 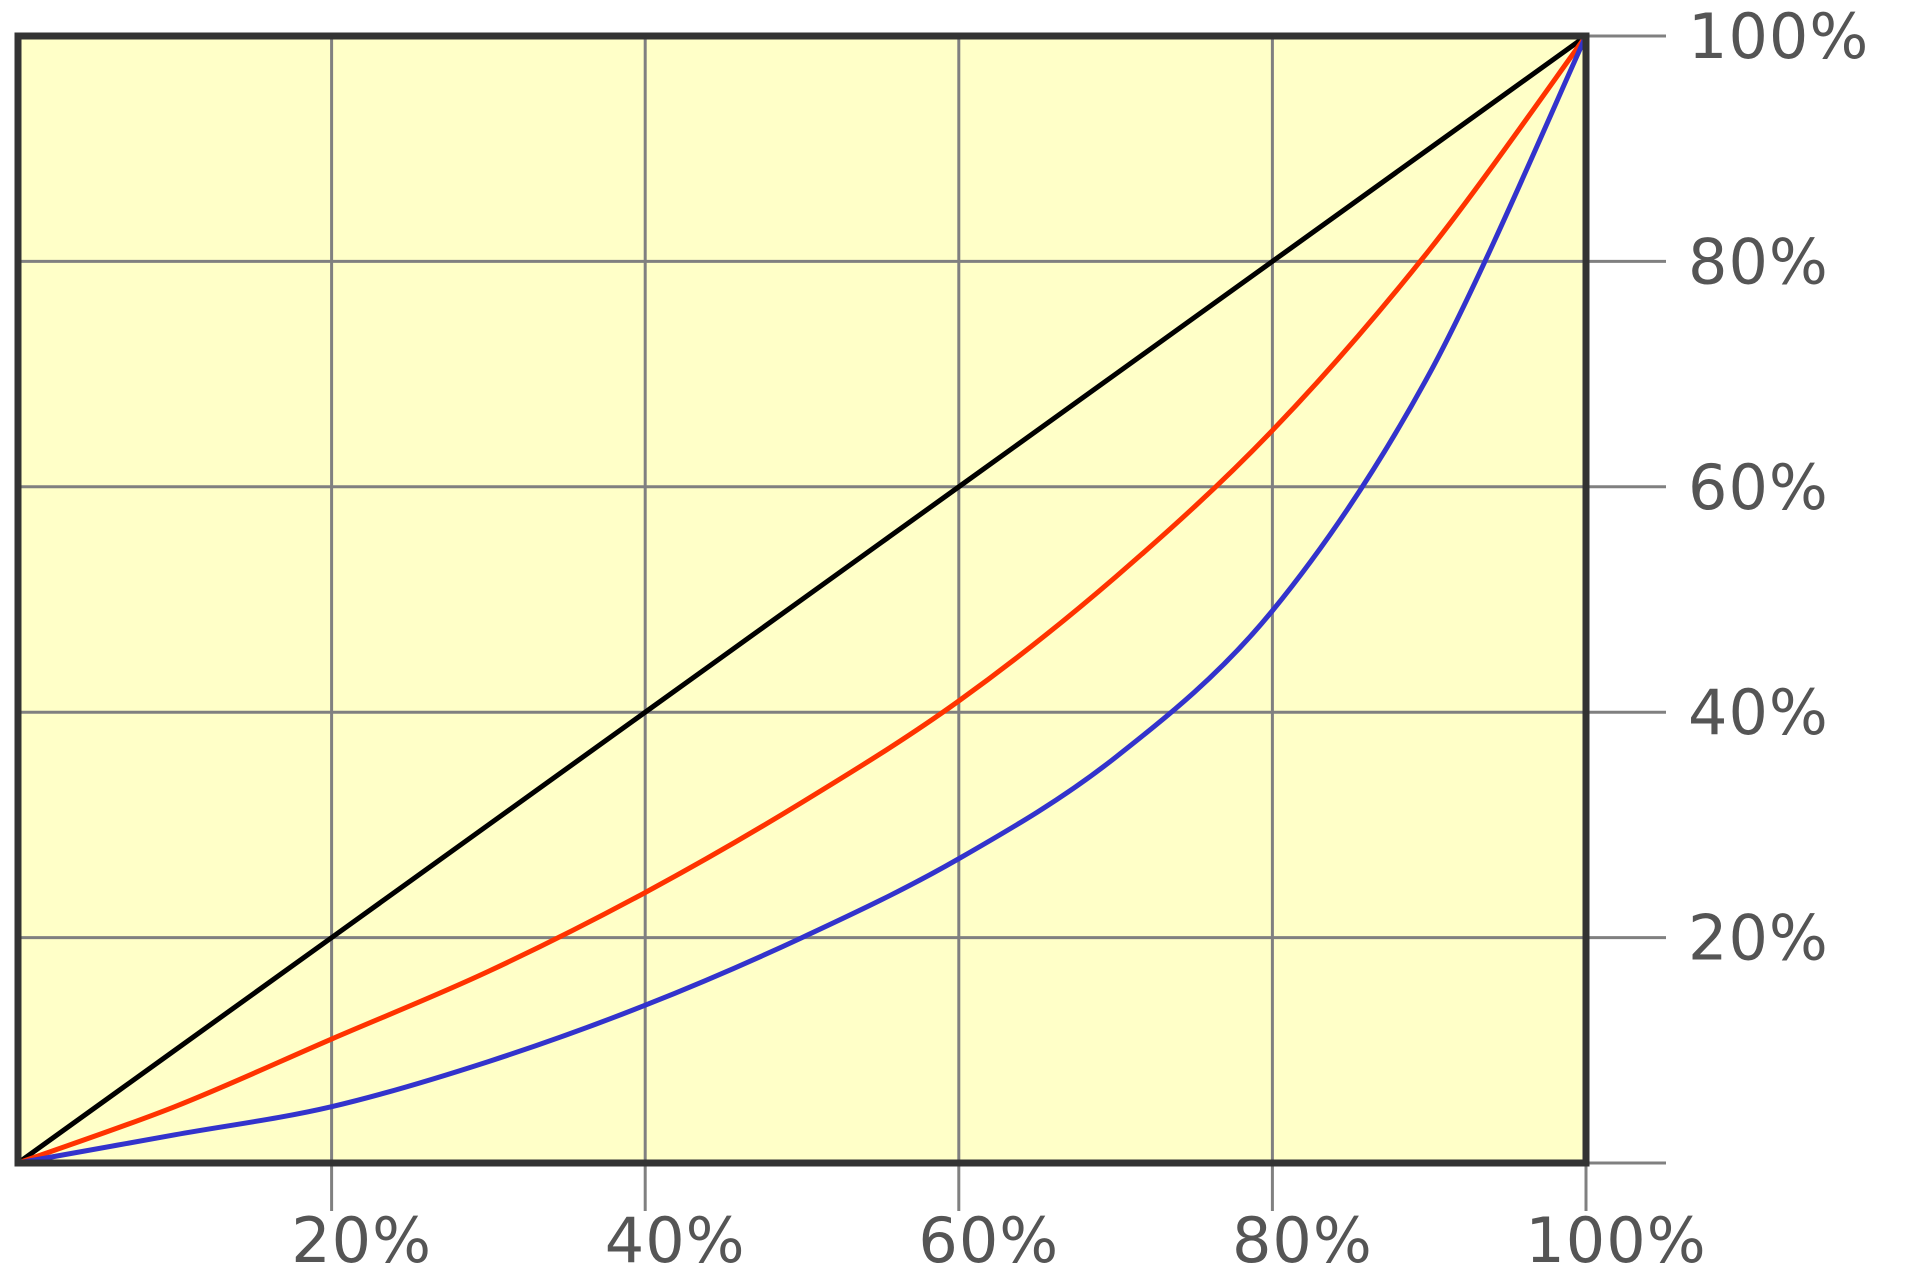 What do you see at coordinates (1778, 36) in the screenshot?
I see `y-tick-label: 100%` at bounding box center [1778, 36].